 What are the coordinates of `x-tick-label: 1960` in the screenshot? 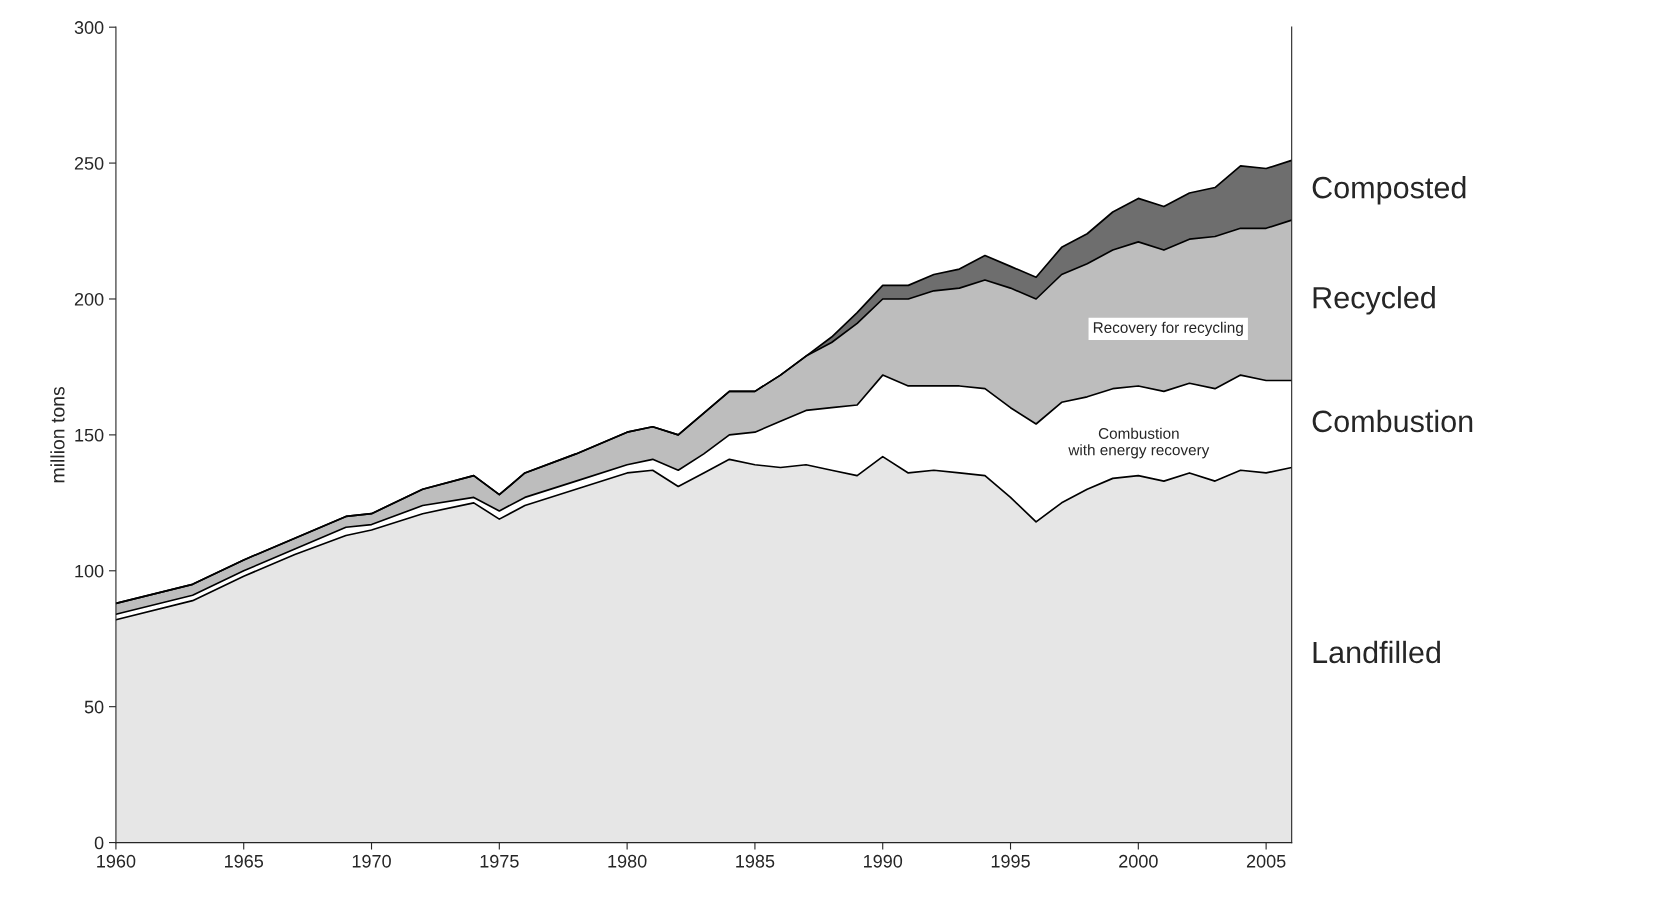 It's located at (116, 861).